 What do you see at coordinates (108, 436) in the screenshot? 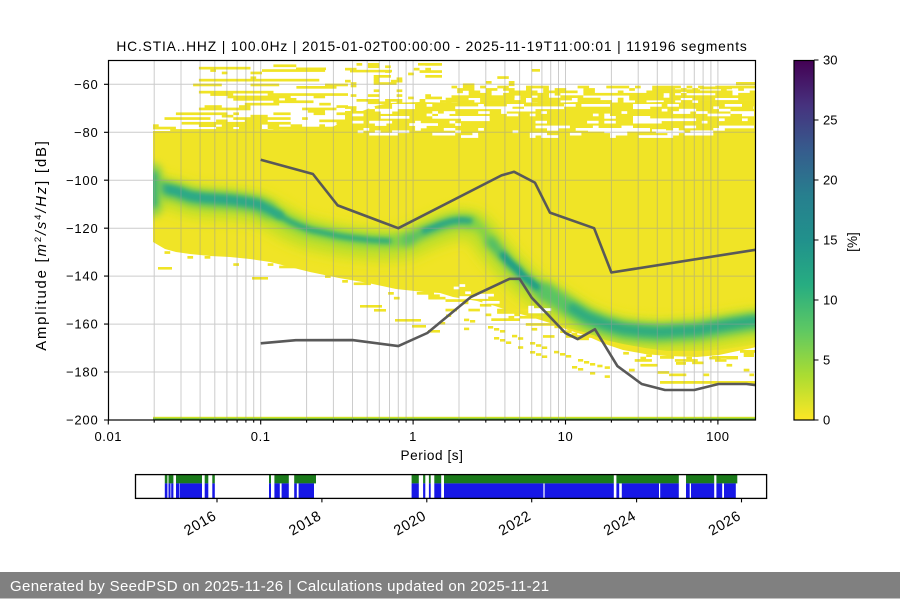
I see `svg-text: 0.01` at bounding box center [108, 436].